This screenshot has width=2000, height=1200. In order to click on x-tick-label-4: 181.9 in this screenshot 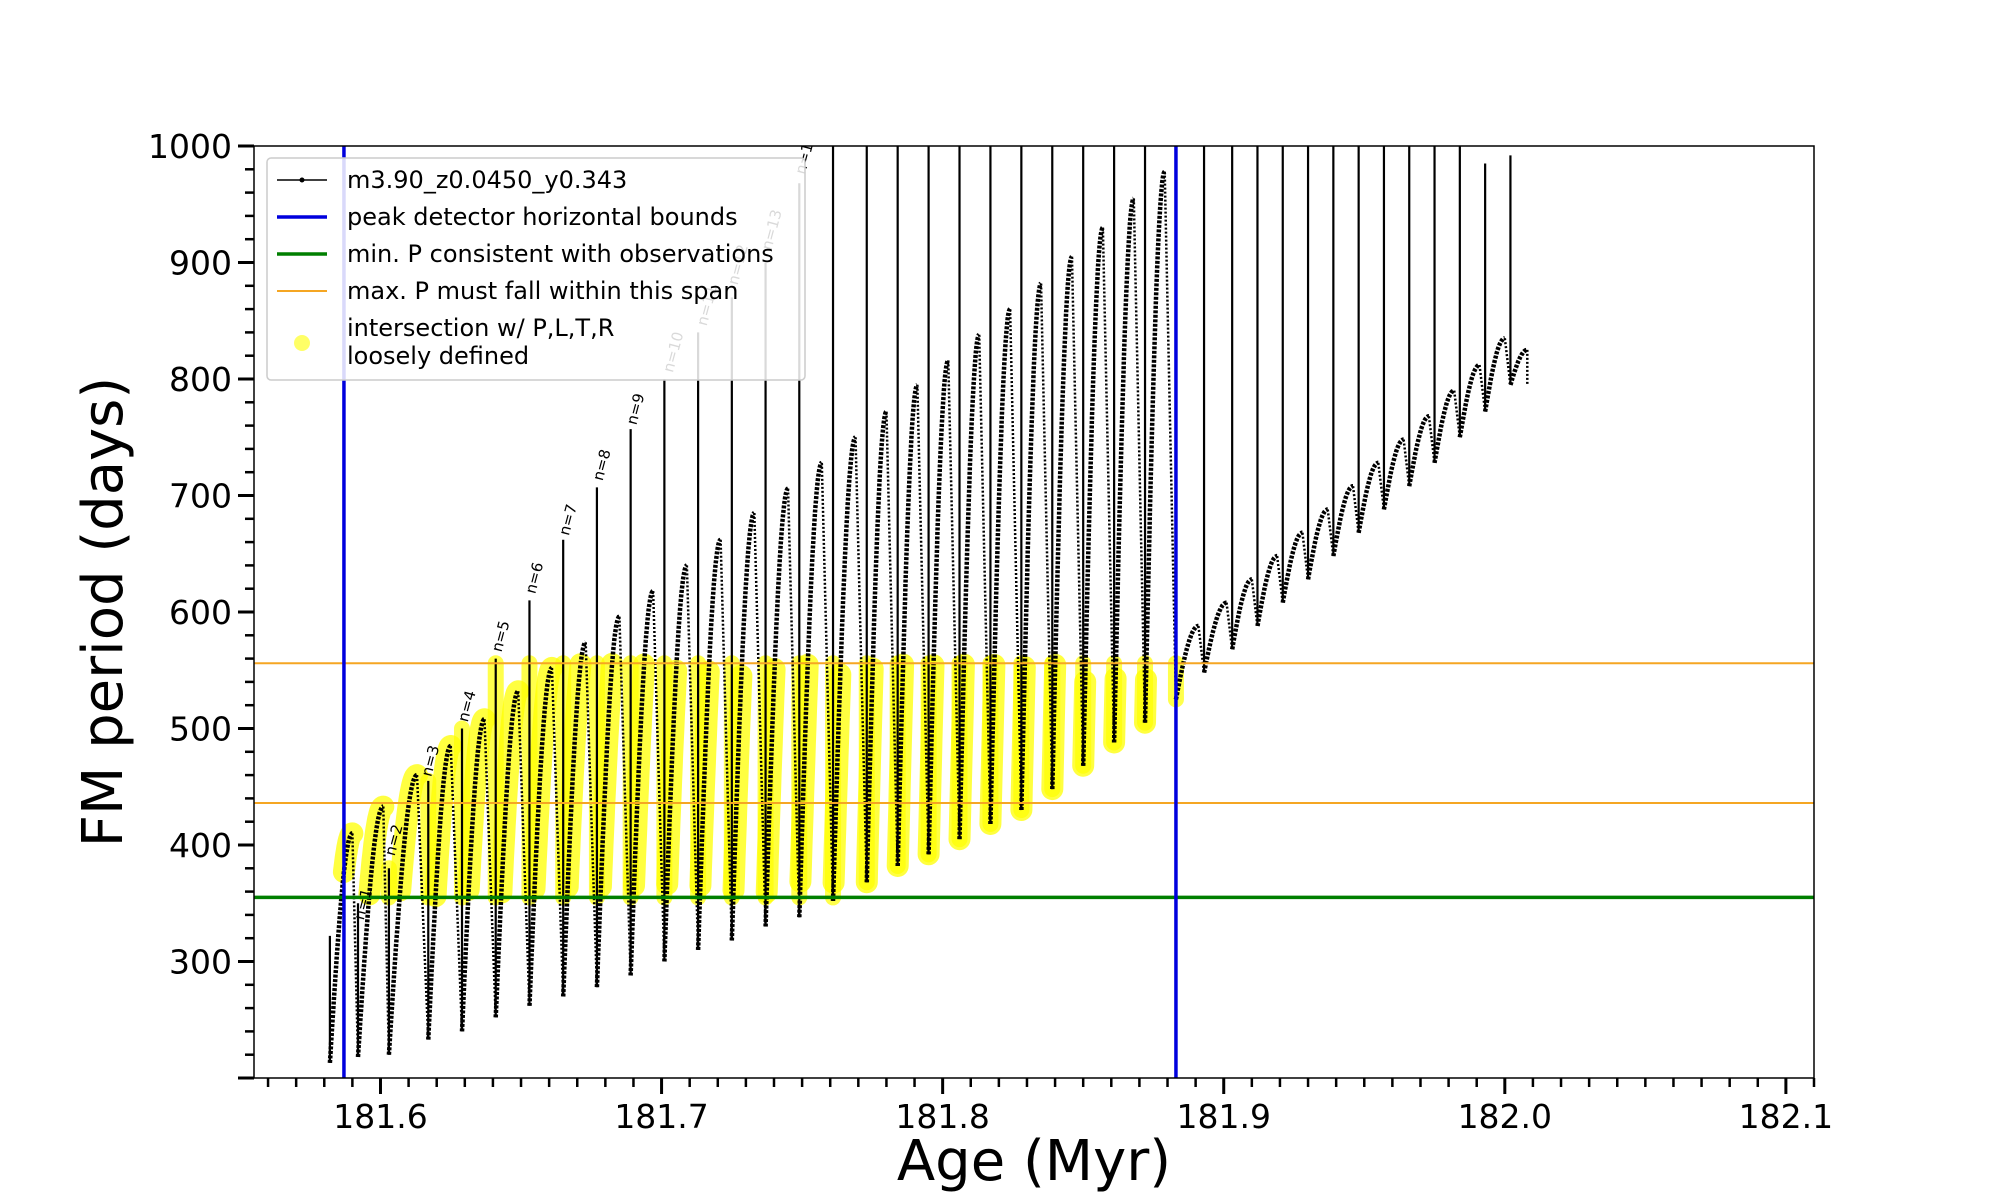, I will do `click(1223, 1116)`.